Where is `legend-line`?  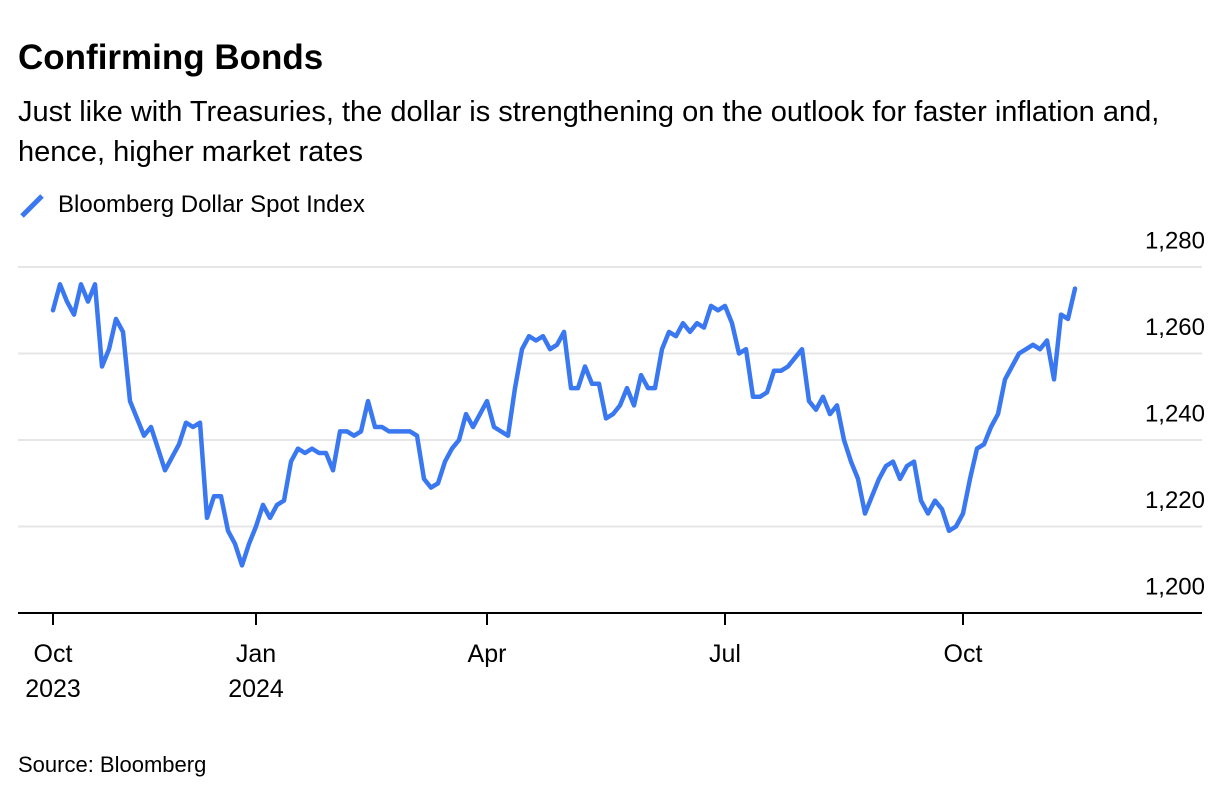
legend-line is located at coordinates (32, 206).